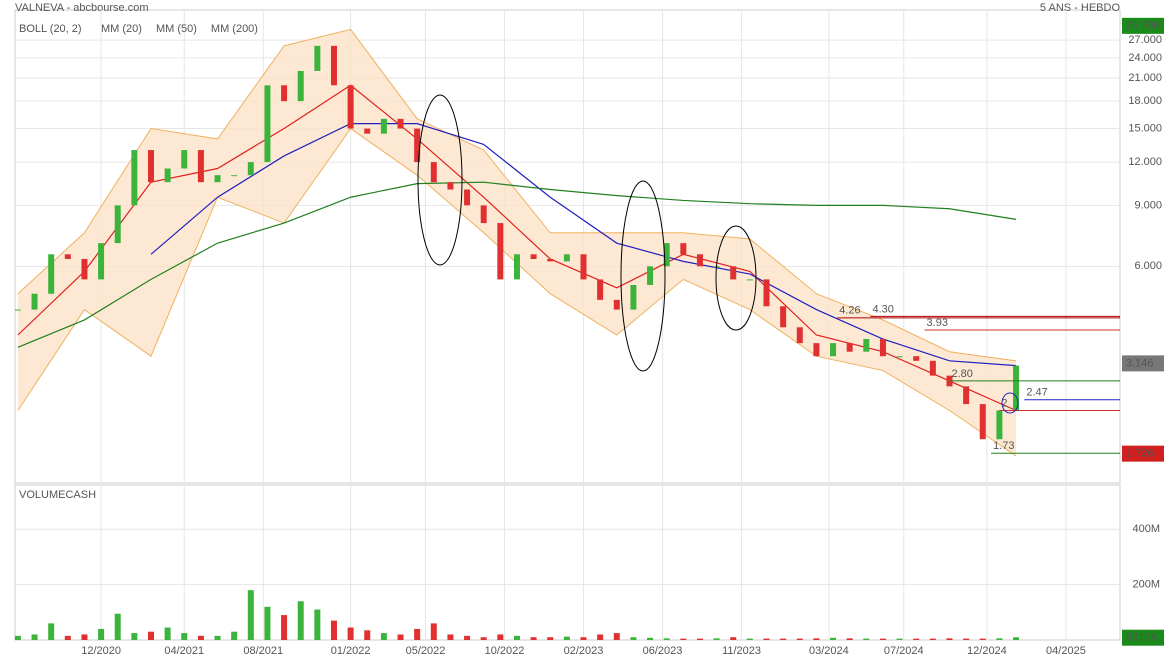  Describe the element at coordinates (1142, 638) in the screenshot. I see `volume-label: 8315K` at that location.